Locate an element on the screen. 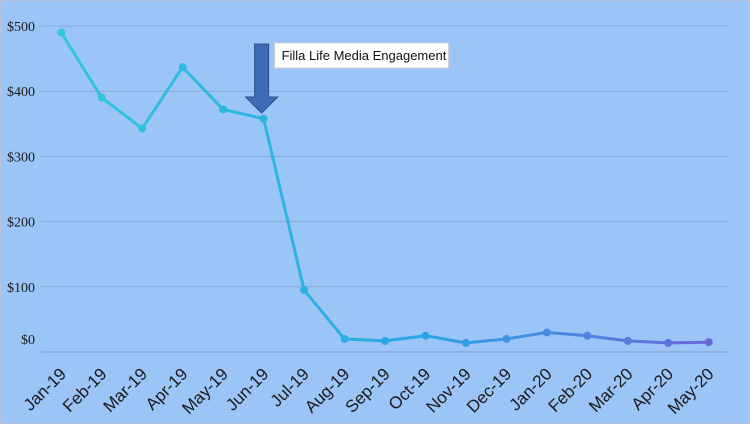 Image resolution: width=750 pixels, height=424 pixels. y-tick-label: $400 is located at coordinates (21, 92).